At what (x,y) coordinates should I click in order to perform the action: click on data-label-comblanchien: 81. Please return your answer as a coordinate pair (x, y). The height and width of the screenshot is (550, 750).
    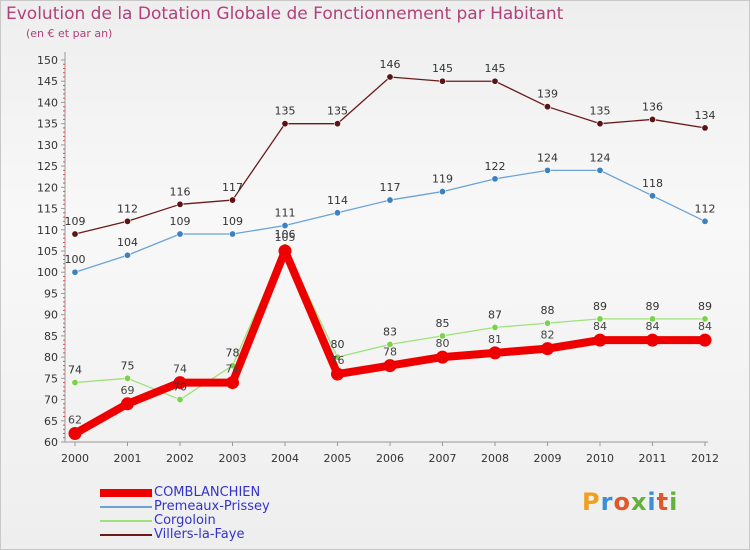
    Looking at the image, I should click on (495, 339).